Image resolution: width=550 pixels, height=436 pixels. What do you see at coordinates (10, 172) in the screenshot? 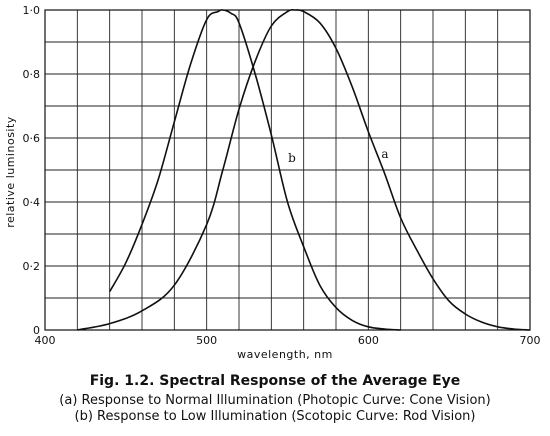
I see `y-axis-label: relative luminosity` at bounding box center [10, 172].